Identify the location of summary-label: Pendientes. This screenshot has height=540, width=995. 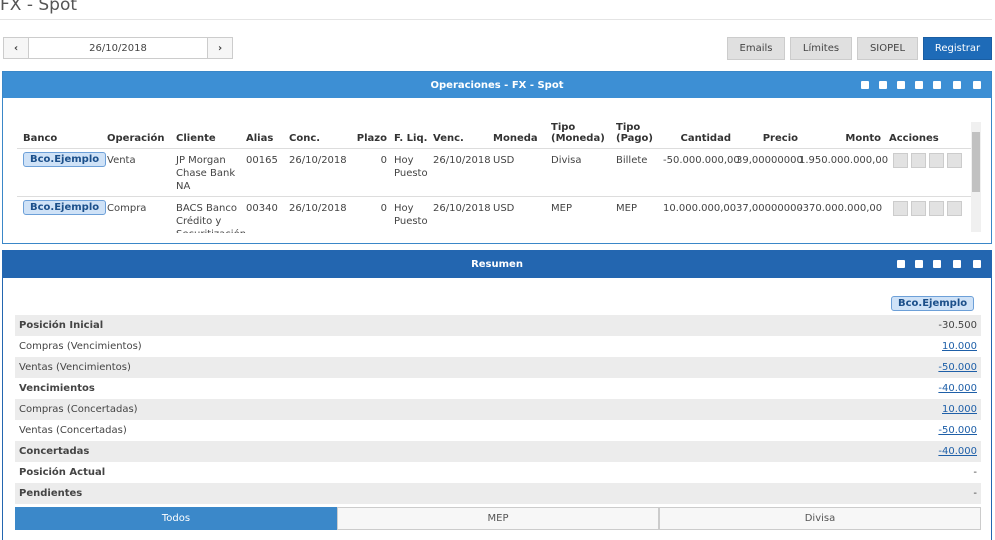
(51, 493).